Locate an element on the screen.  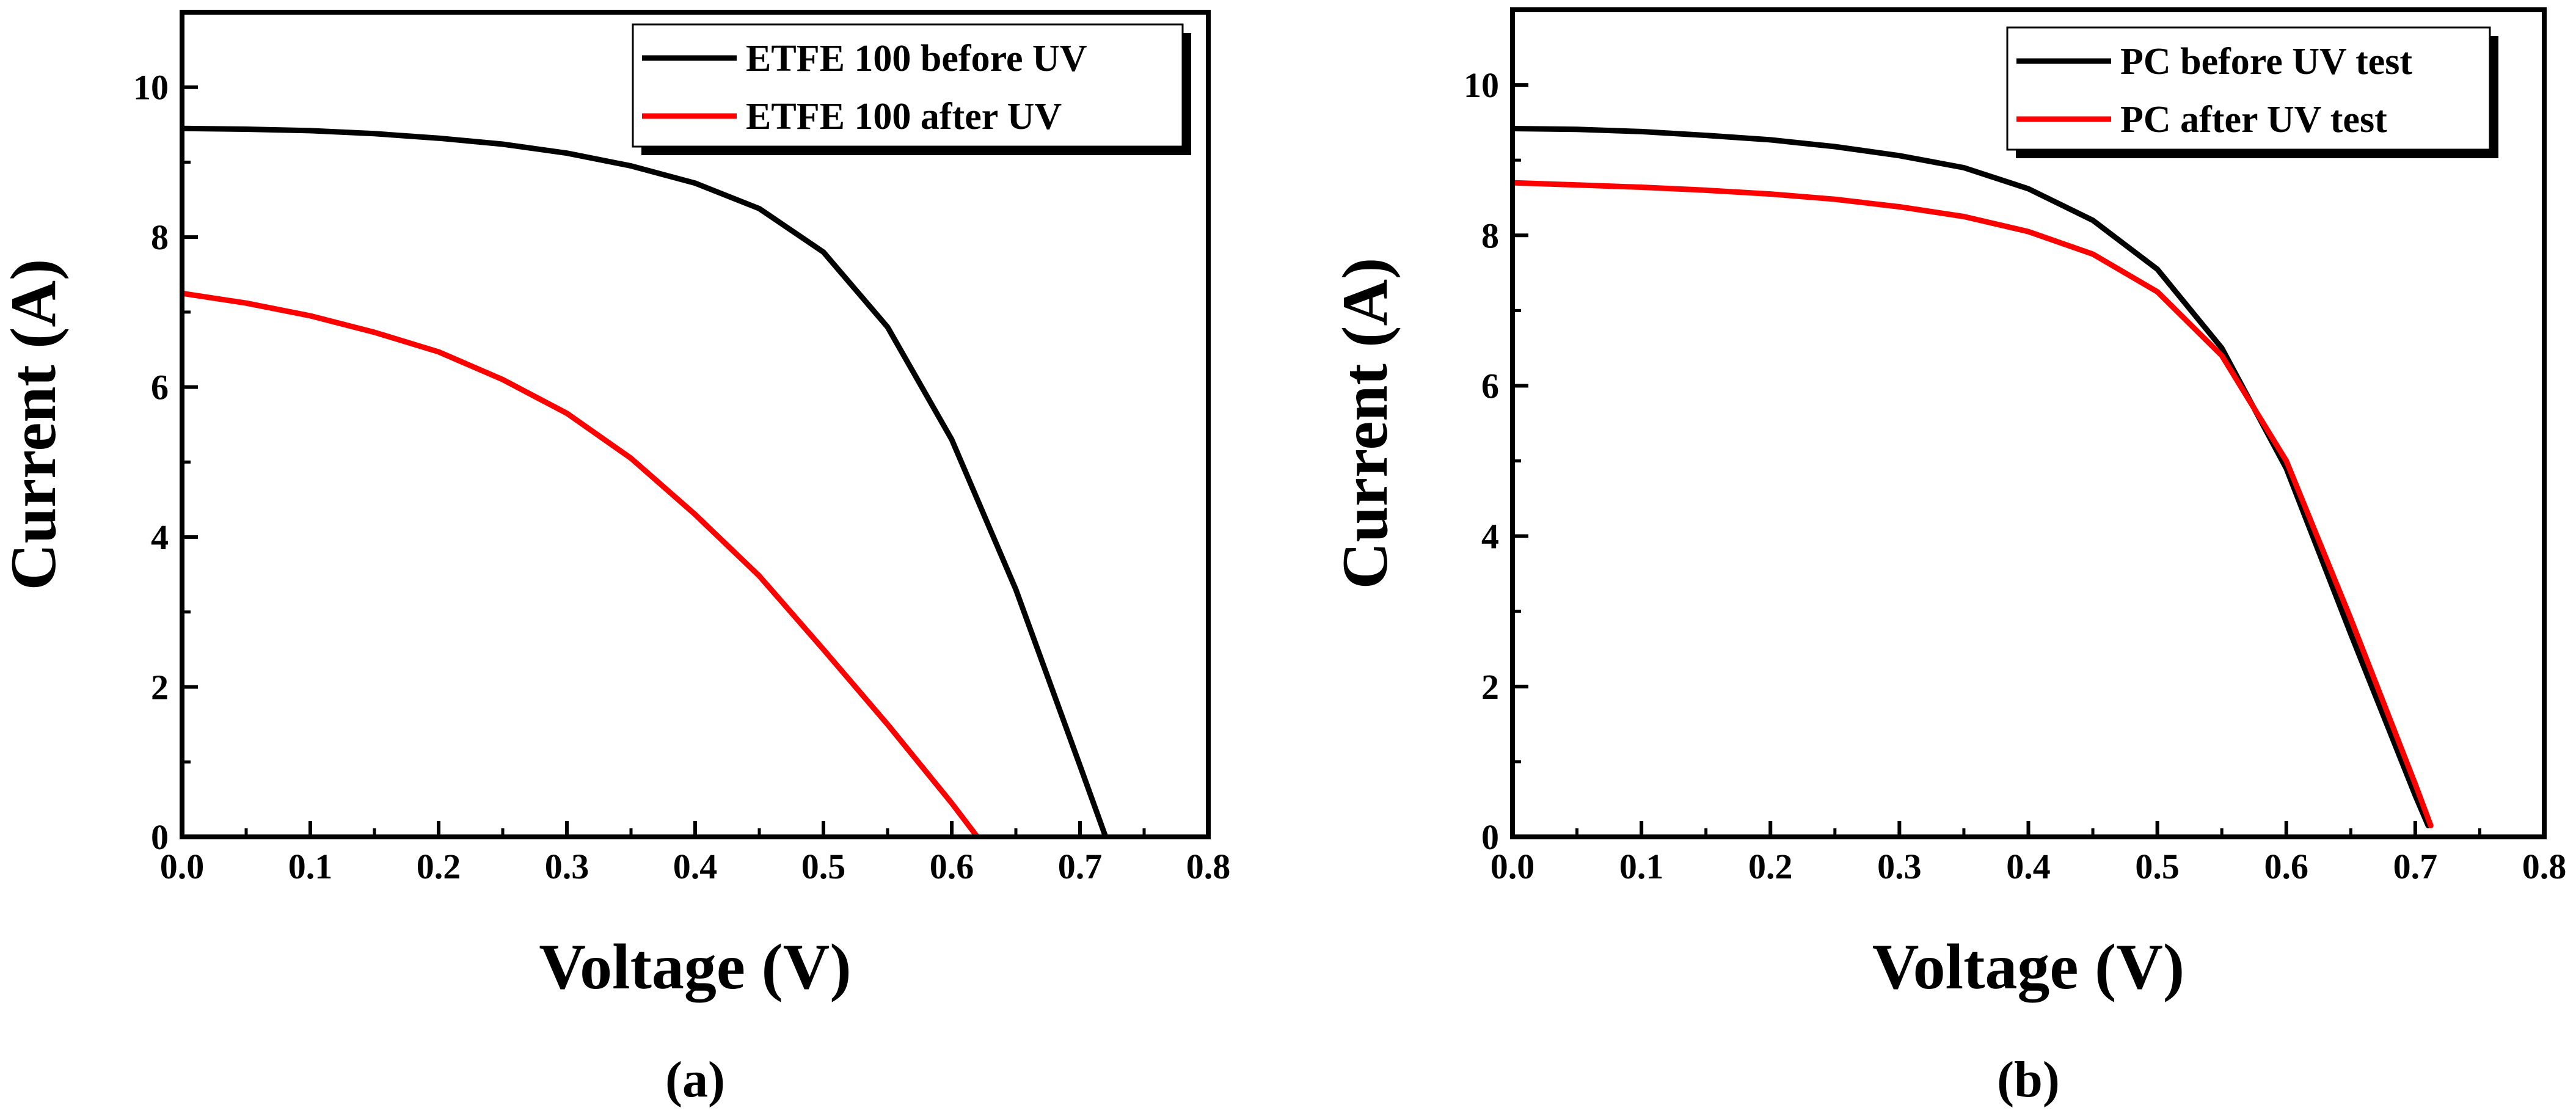
panel-label: (b) is located at coordinates (2028, 1079).